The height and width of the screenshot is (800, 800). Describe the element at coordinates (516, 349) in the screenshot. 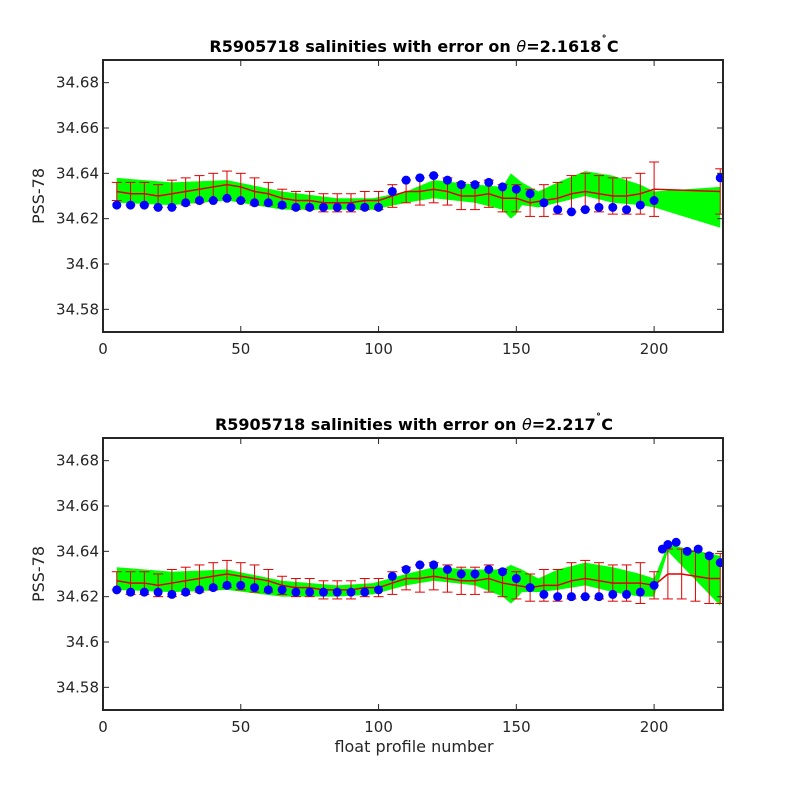

I see `x-tick-label: 150` at that location.